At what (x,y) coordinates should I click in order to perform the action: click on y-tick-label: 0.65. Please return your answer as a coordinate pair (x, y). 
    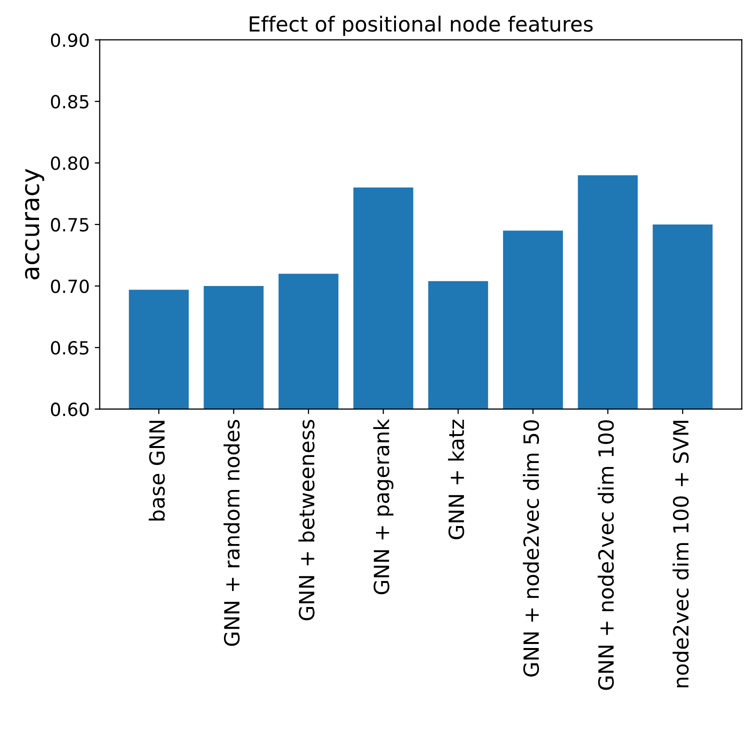
    Looking at the image, I should click on (69, 348).